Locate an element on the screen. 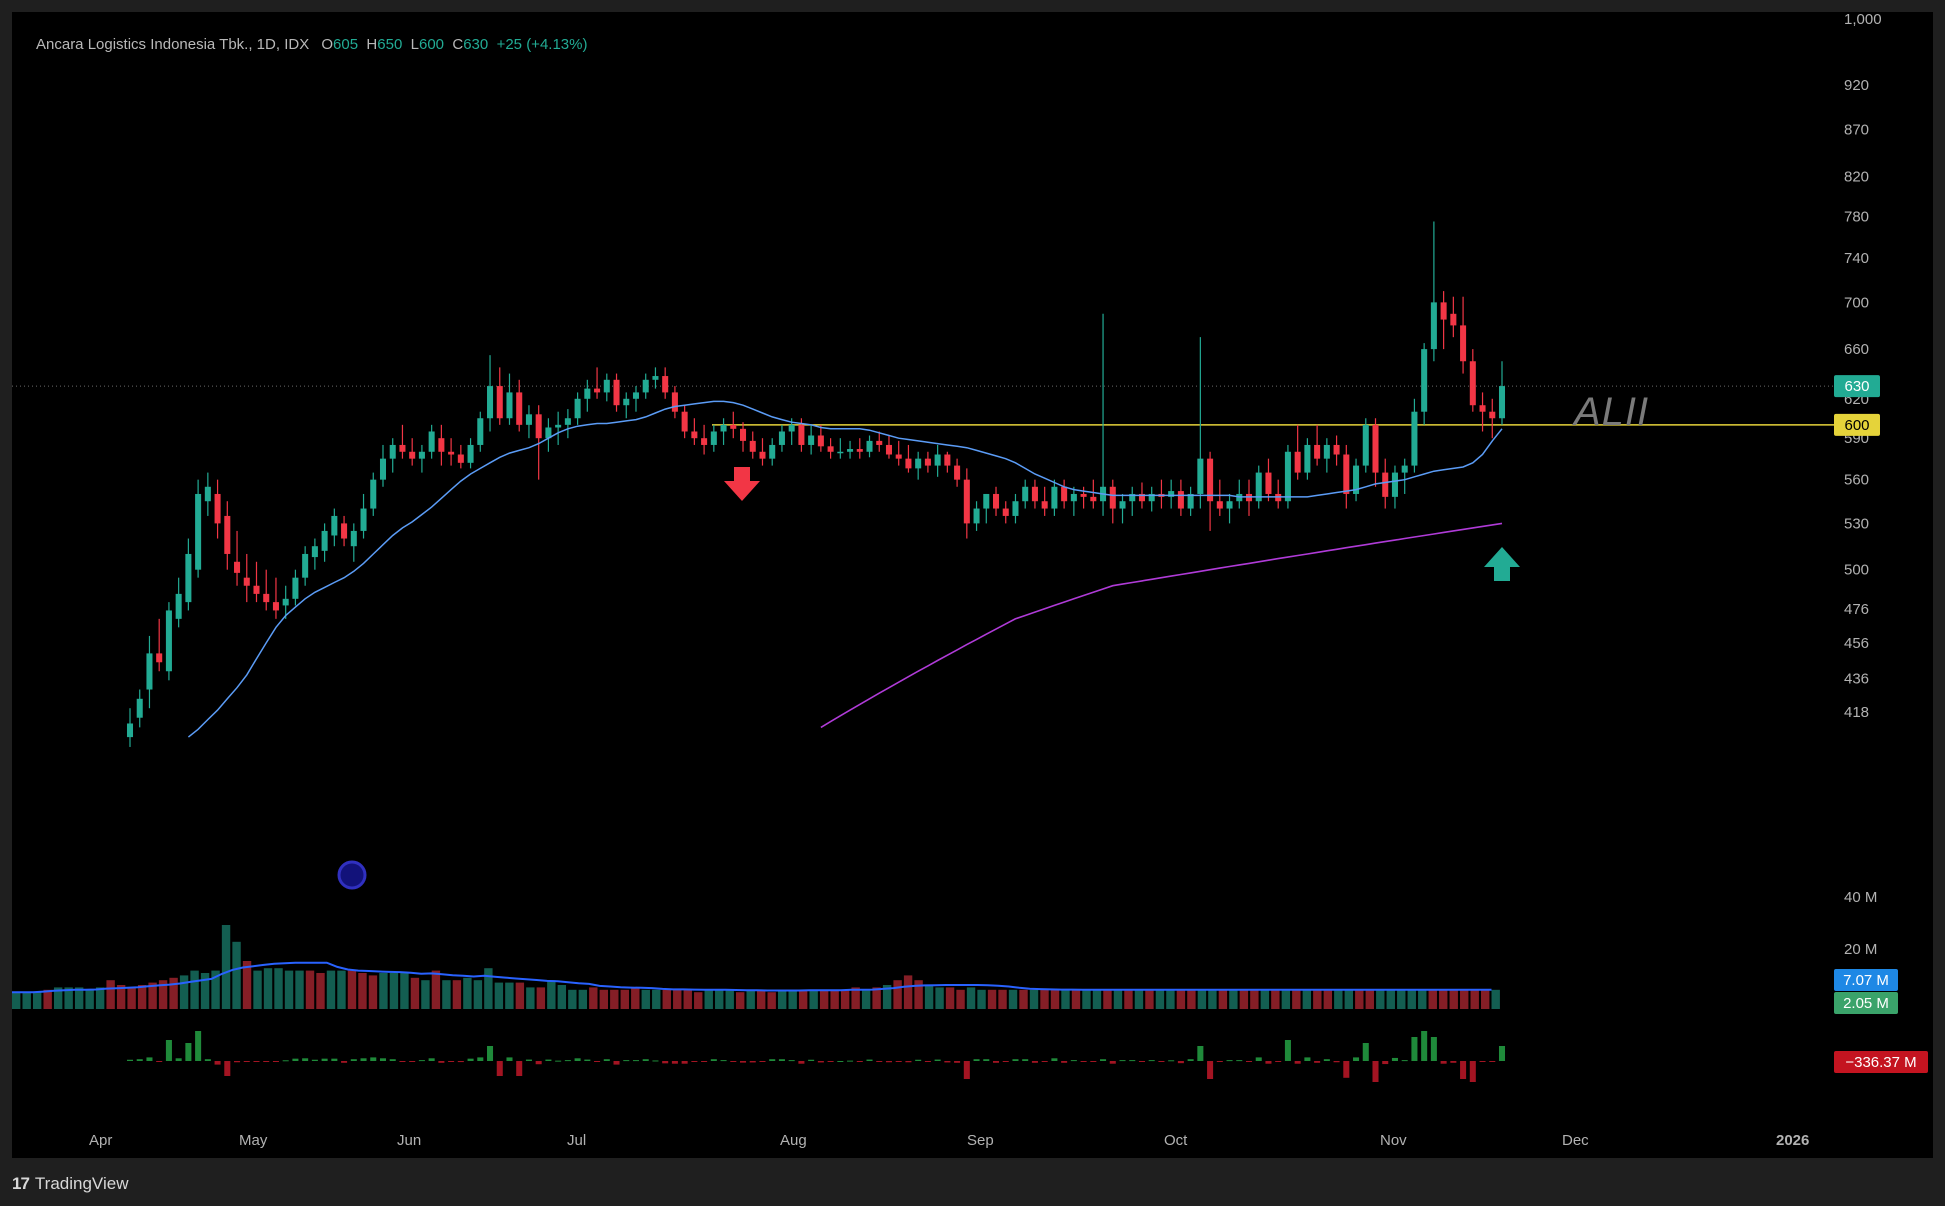 The image size is (1945, 1206). time-tick-label: Jun is located at coordinates (409, 1140).